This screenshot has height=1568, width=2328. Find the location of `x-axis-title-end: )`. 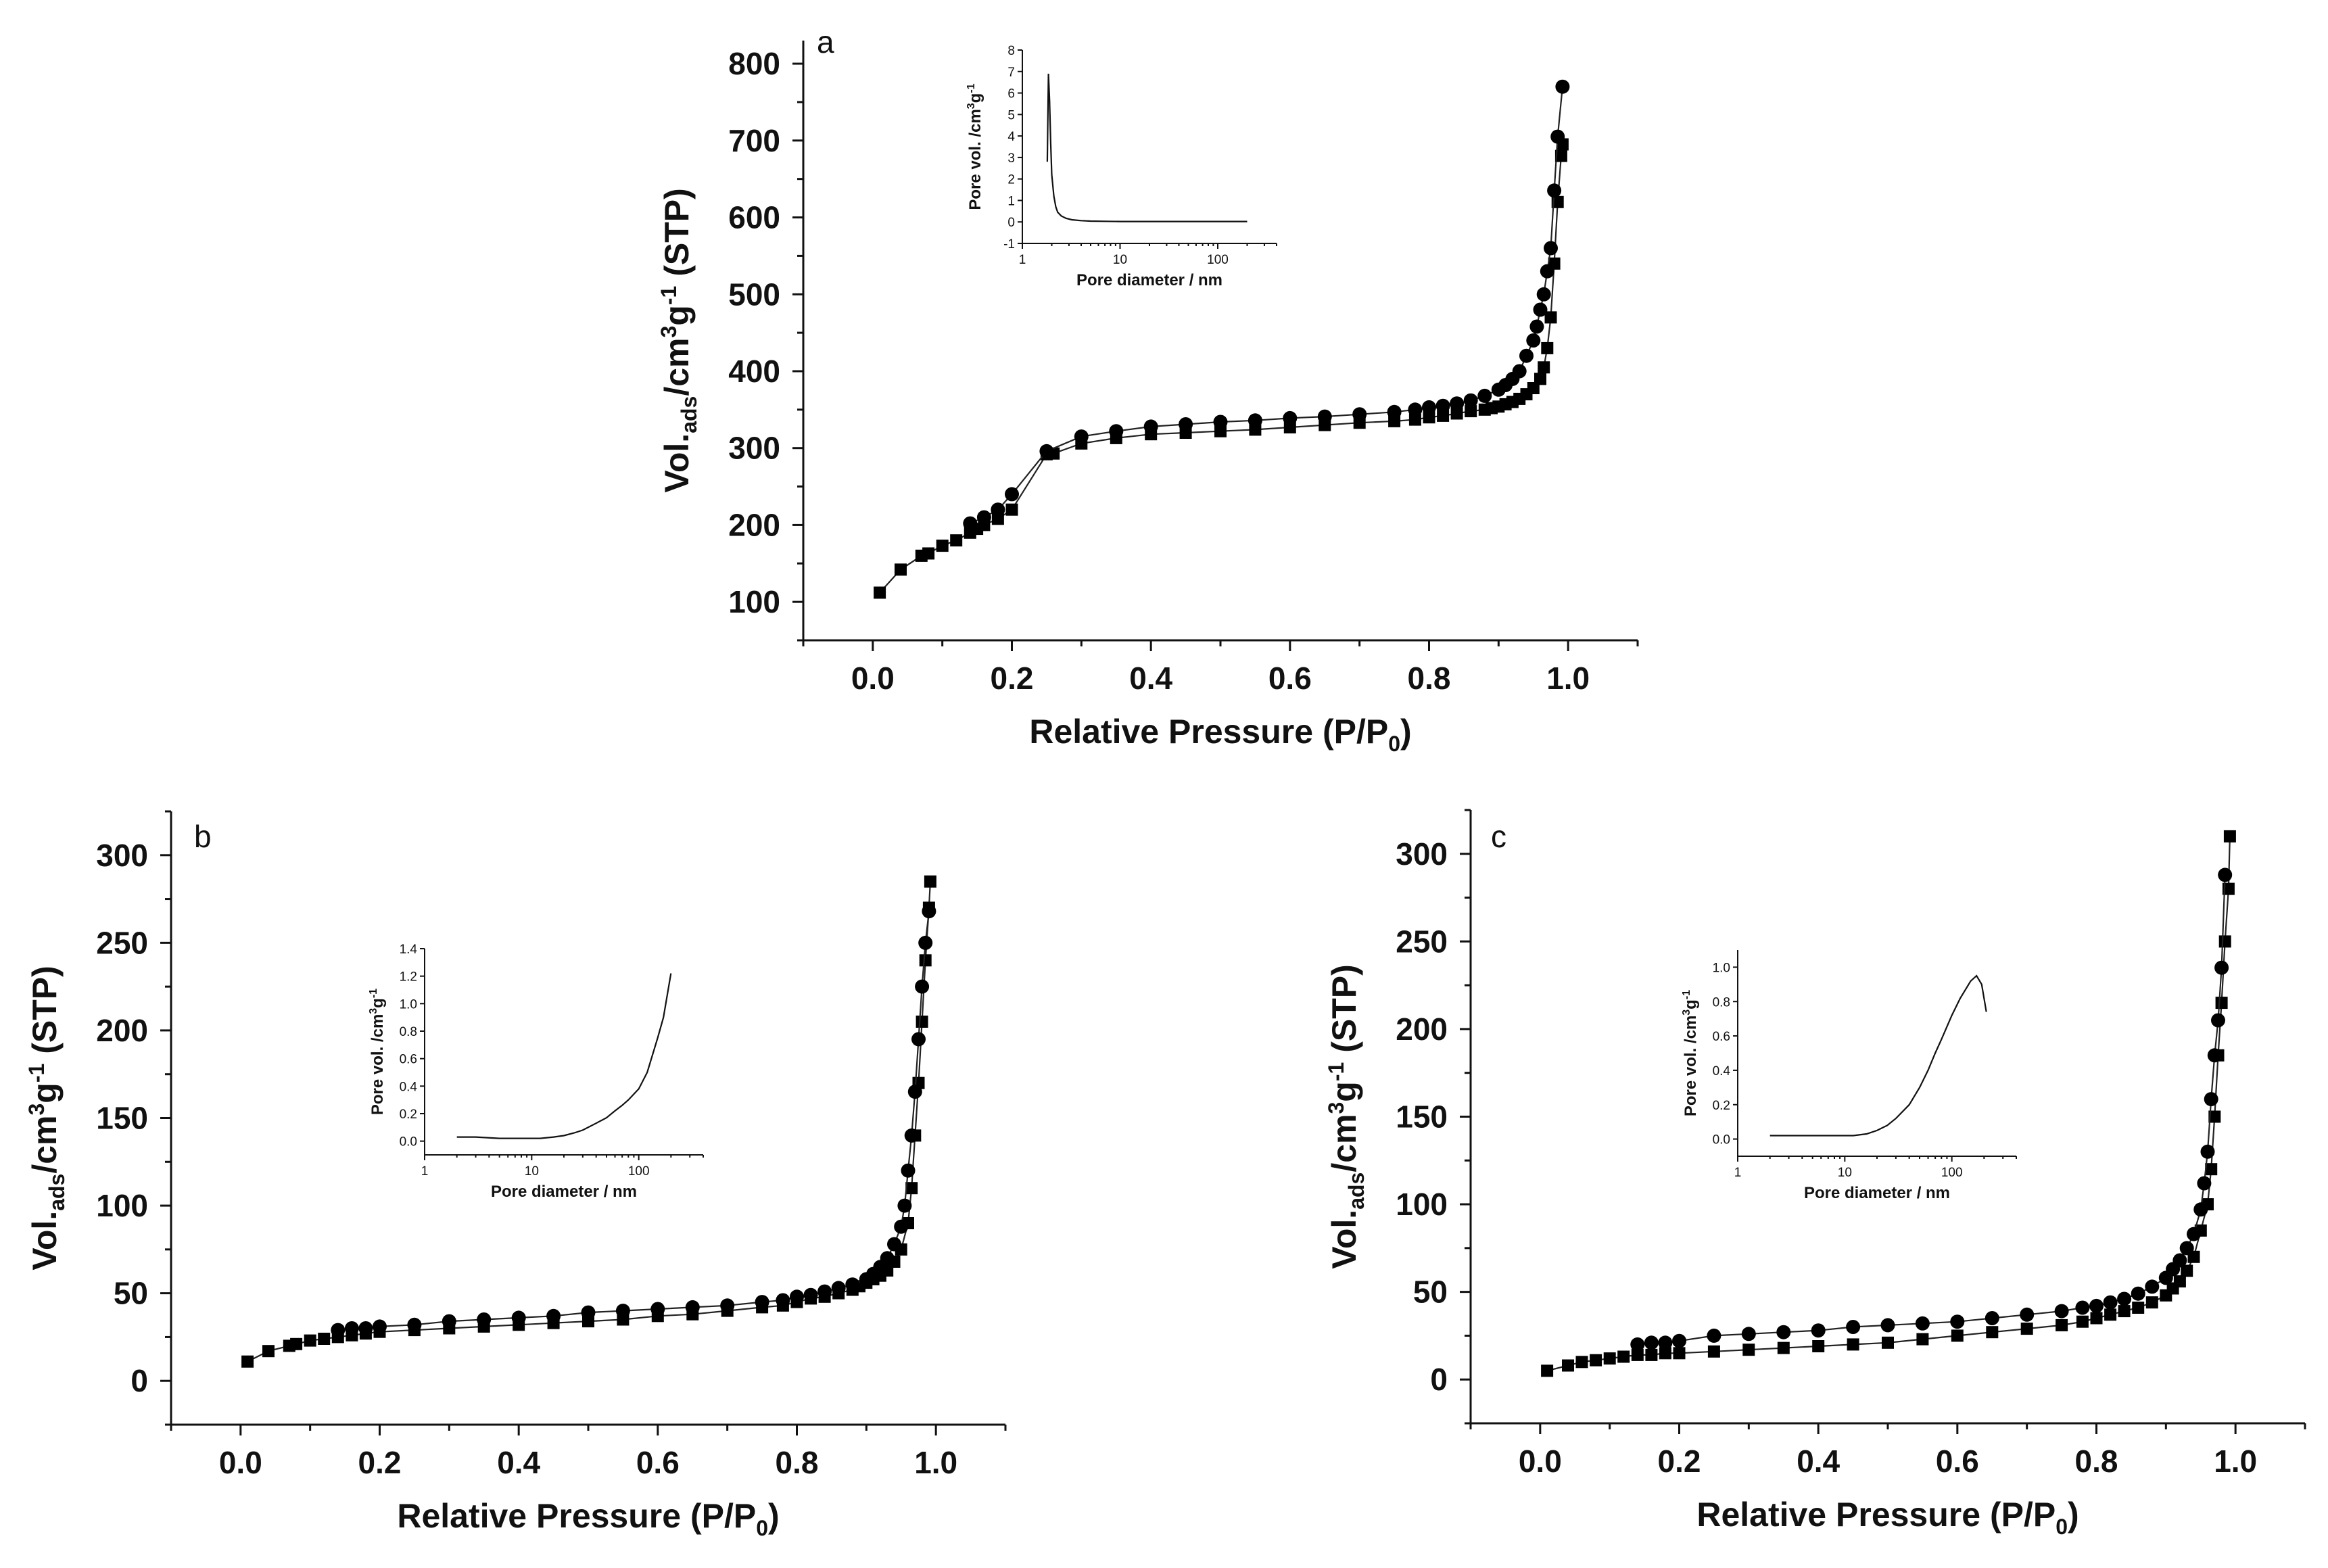

x-axis-title-end: ) is located at coordinates (2073, 1515).